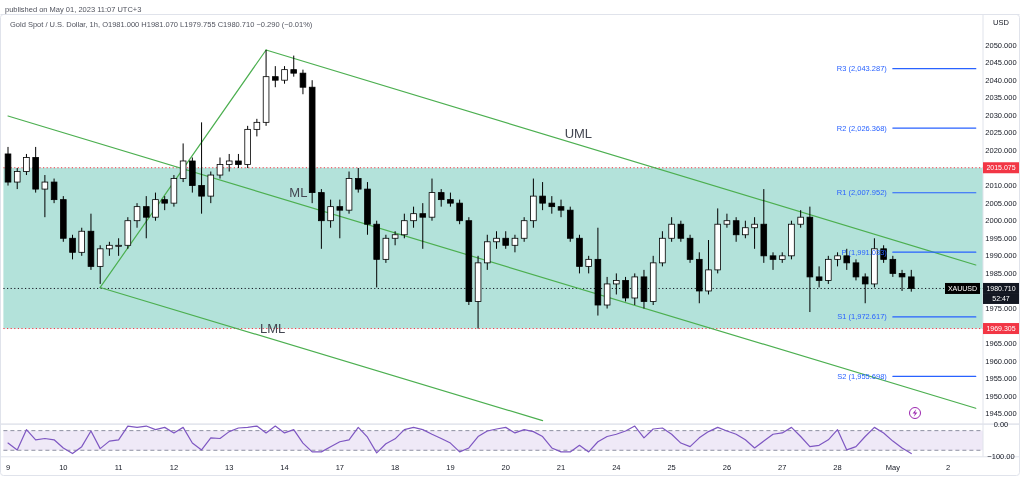 Image resolution: width=1024 pixels, height=494 pixels. Describe the element at coordinates (273, 328) in the screenshot. I see `series-label: LML` at that location.